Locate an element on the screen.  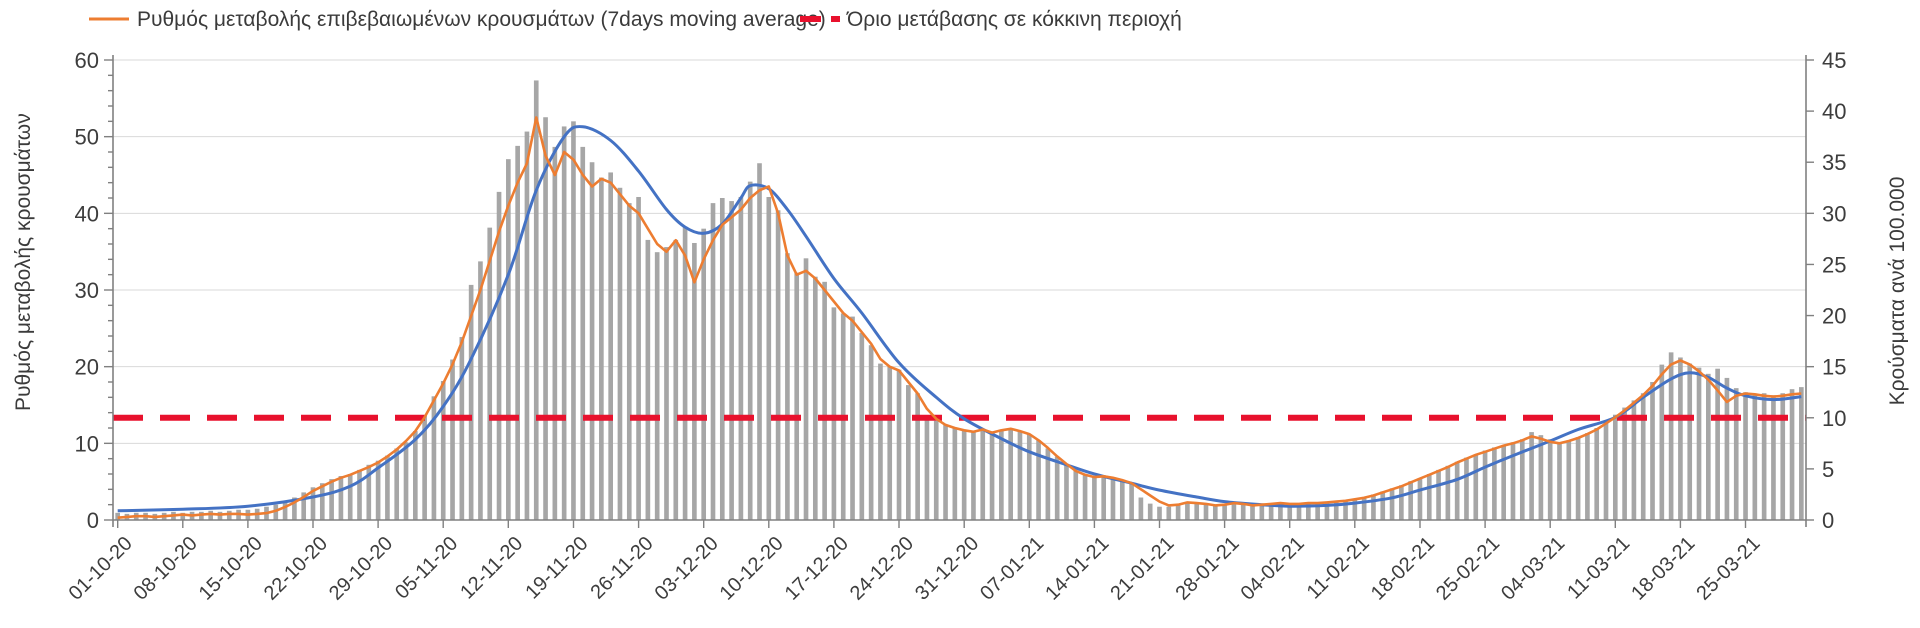
left-axis-tick-label: 30 is located at coordinates (87, 290).